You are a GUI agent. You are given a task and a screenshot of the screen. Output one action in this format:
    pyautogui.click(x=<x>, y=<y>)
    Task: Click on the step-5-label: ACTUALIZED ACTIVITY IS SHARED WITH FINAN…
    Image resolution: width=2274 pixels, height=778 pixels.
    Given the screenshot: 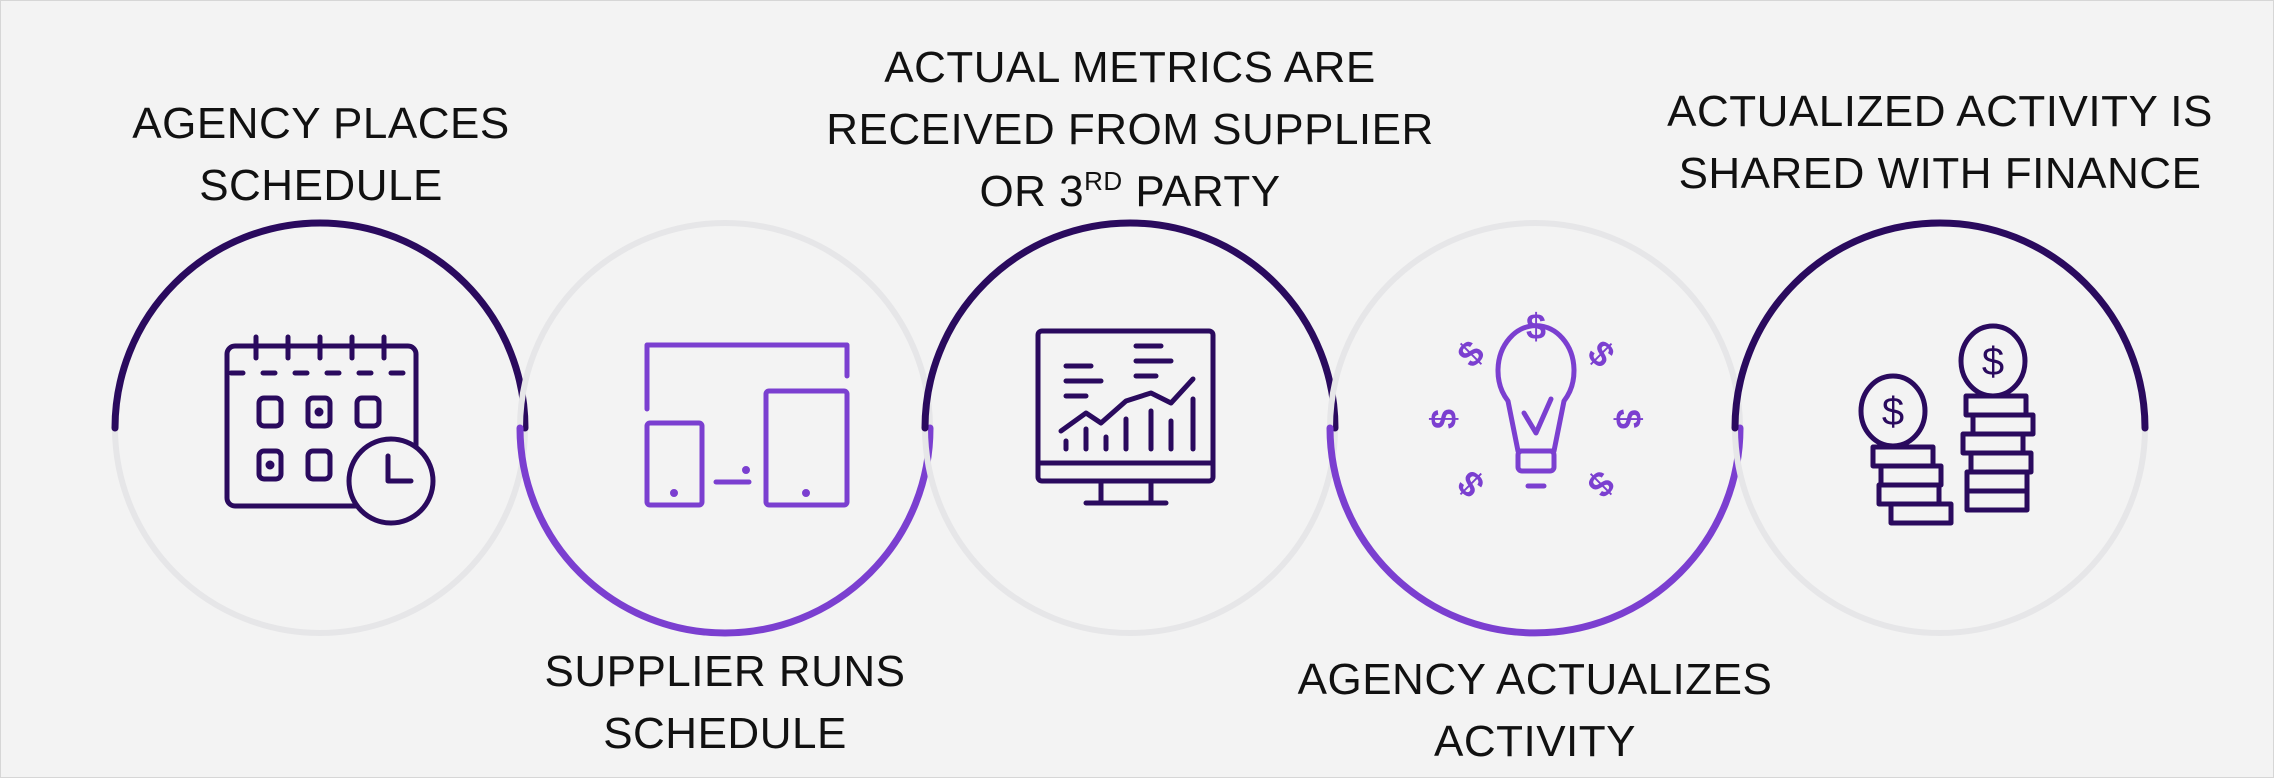 What is the action you would take?
    pyautogui.click(x=1940, y=143)
    